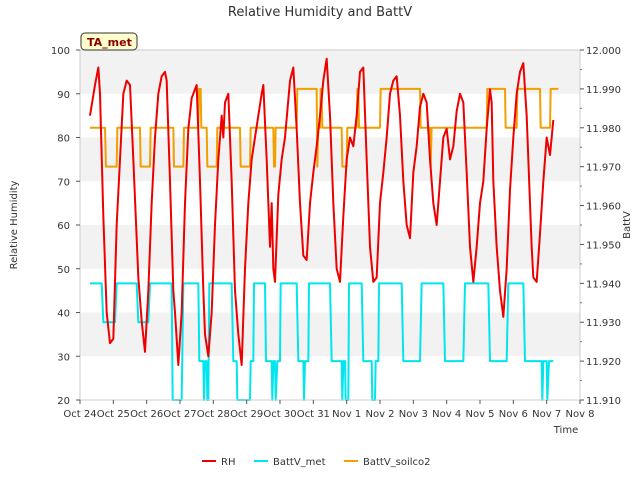  Describe the element at coordinates (603, 401) in the screenshot. I see `y2-tick-label: 11.910` at that location.